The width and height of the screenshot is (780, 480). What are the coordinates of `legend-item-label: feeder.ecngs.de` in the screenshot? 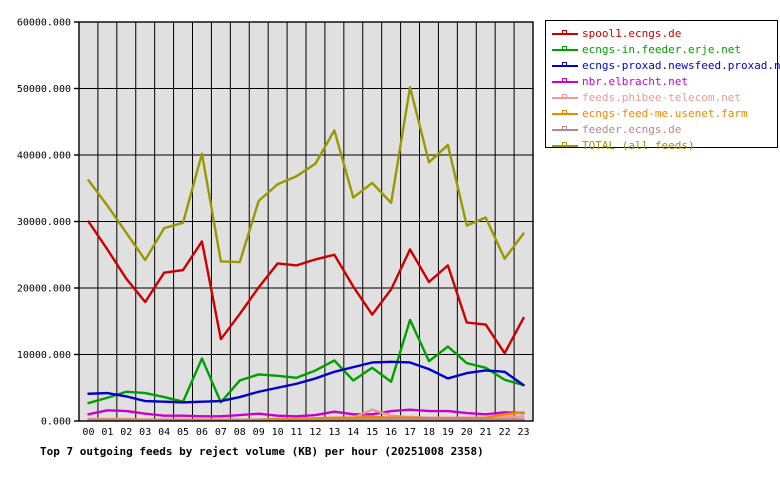 It's located at (632, 129).